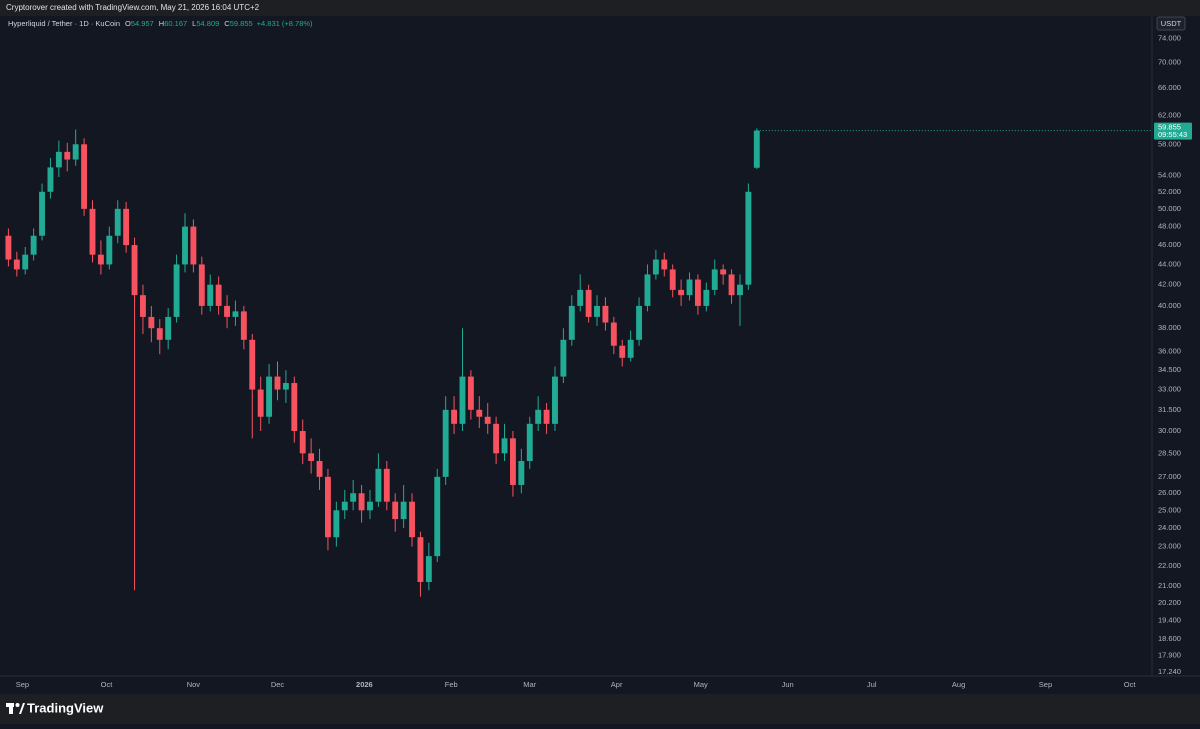 The image size is (1200, 729). I want to click on brand: TradingView, so click(65, 707).